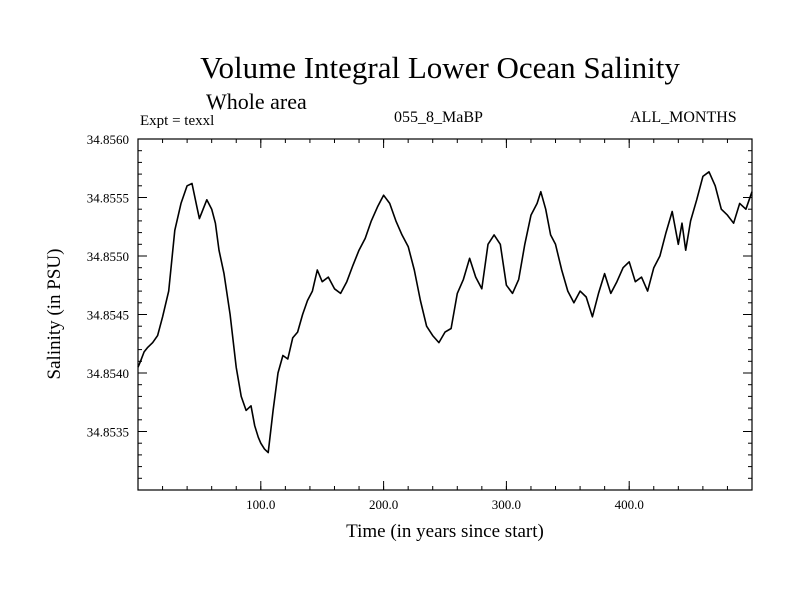 The height and width of the screenshot is (600, 800). Describe the element at coordinates (438, 117) in the screenshot. I see `run-id-label: 055_8_MaBP` at that location.